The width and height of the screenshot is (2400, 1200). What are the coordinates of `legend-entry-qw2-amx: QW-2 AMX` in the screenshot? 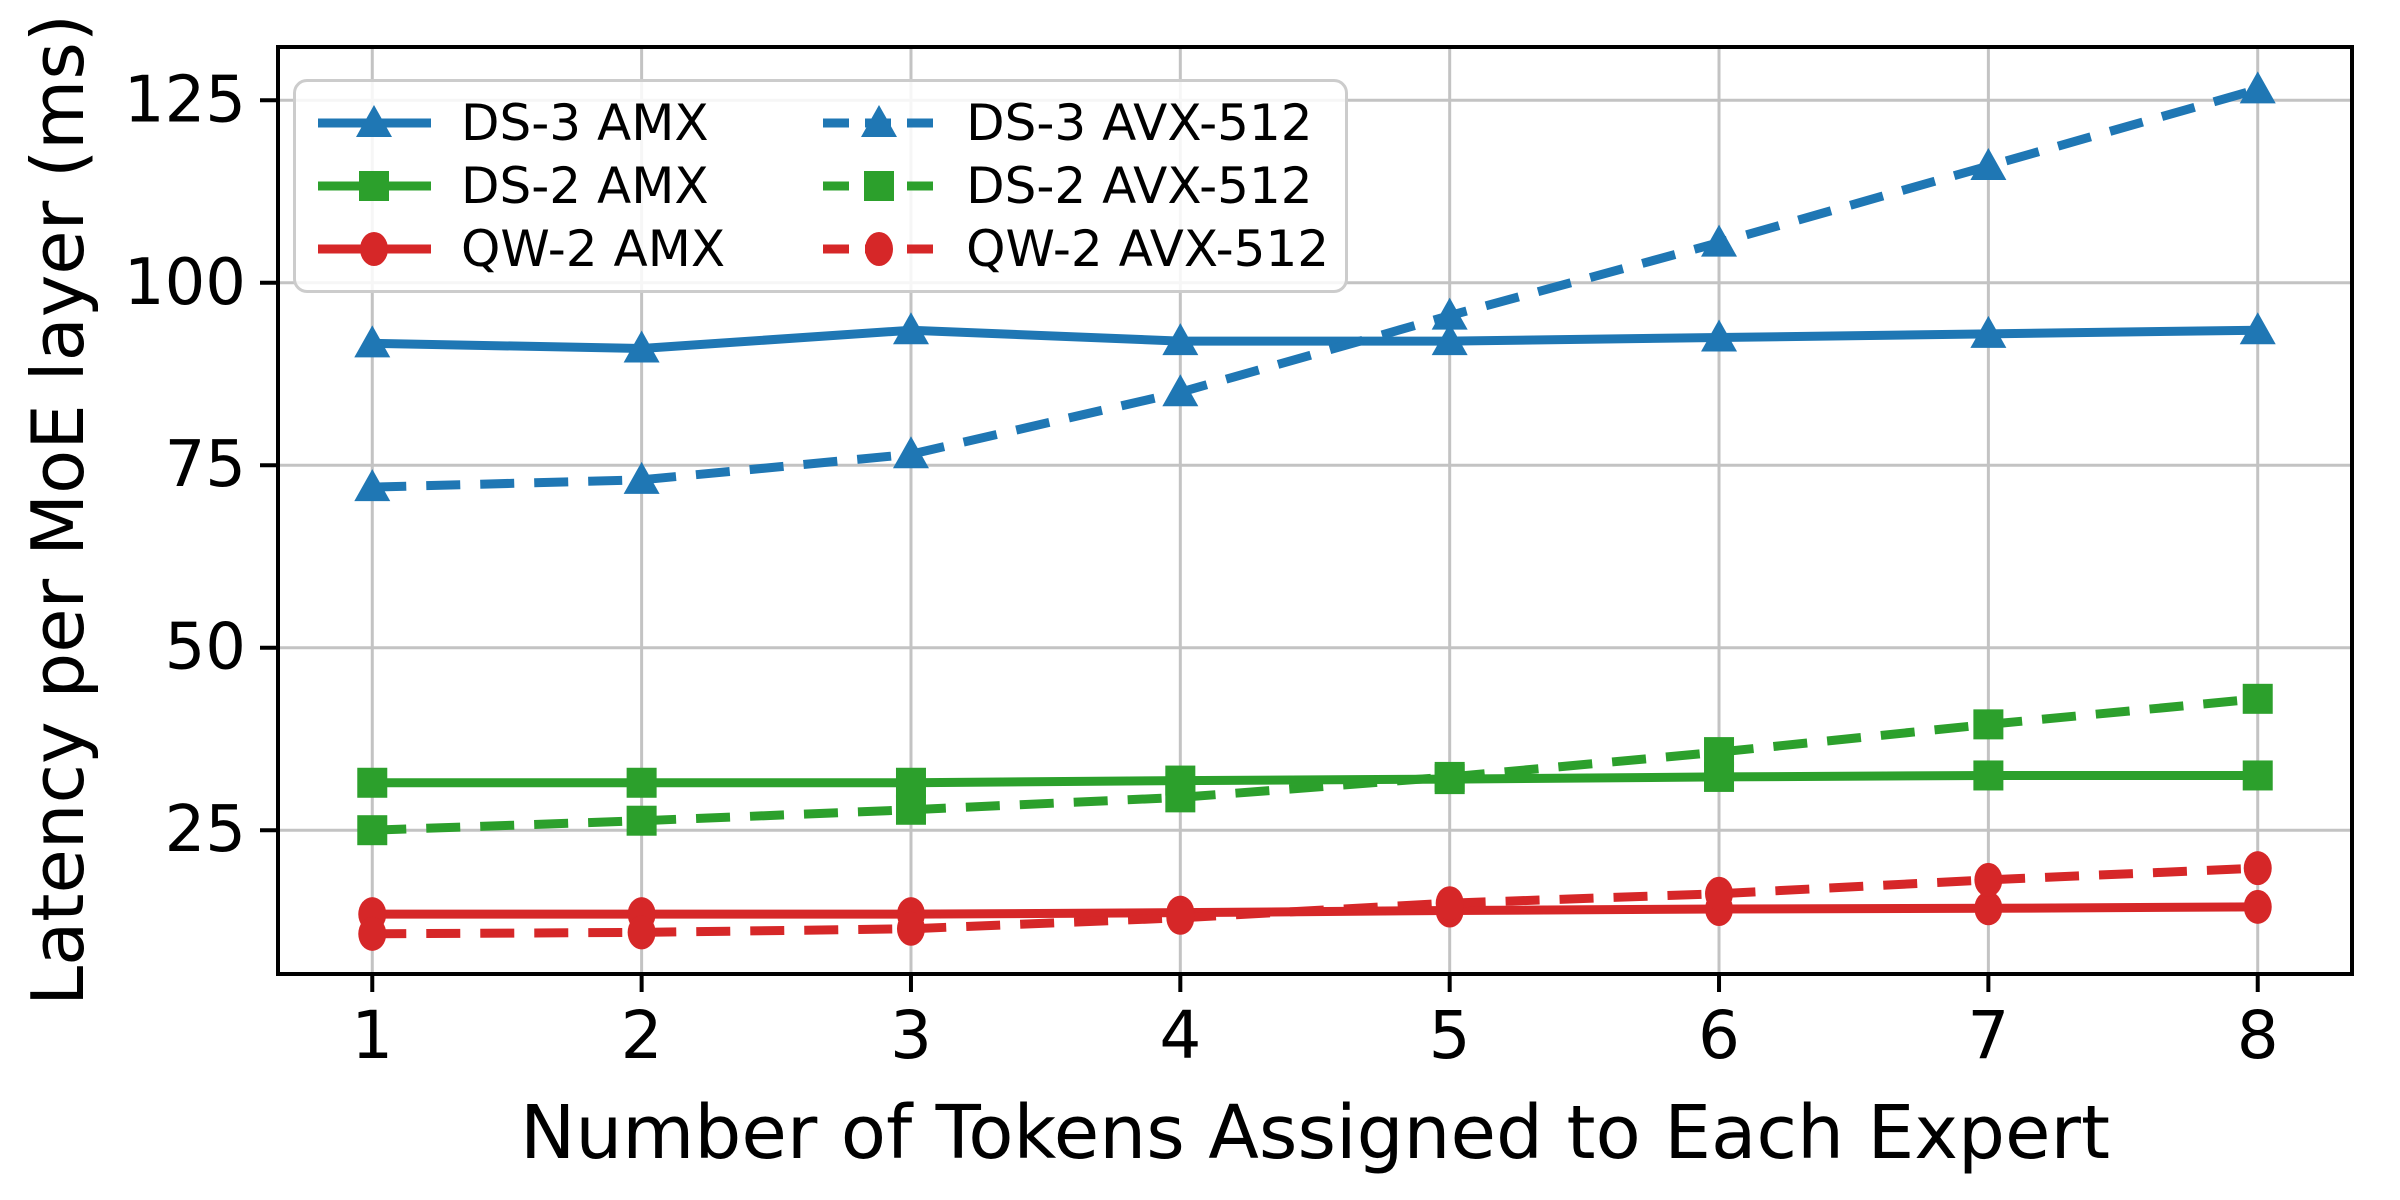 It's located at (520, 249).